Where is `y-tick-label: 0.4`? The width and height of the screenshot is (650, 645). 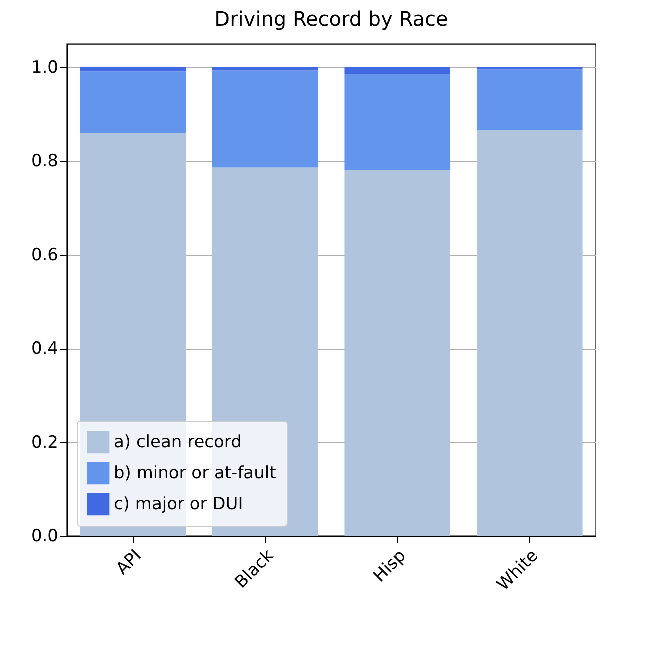
y-tick-label: 0.4 is located at coordinates (44, 349).